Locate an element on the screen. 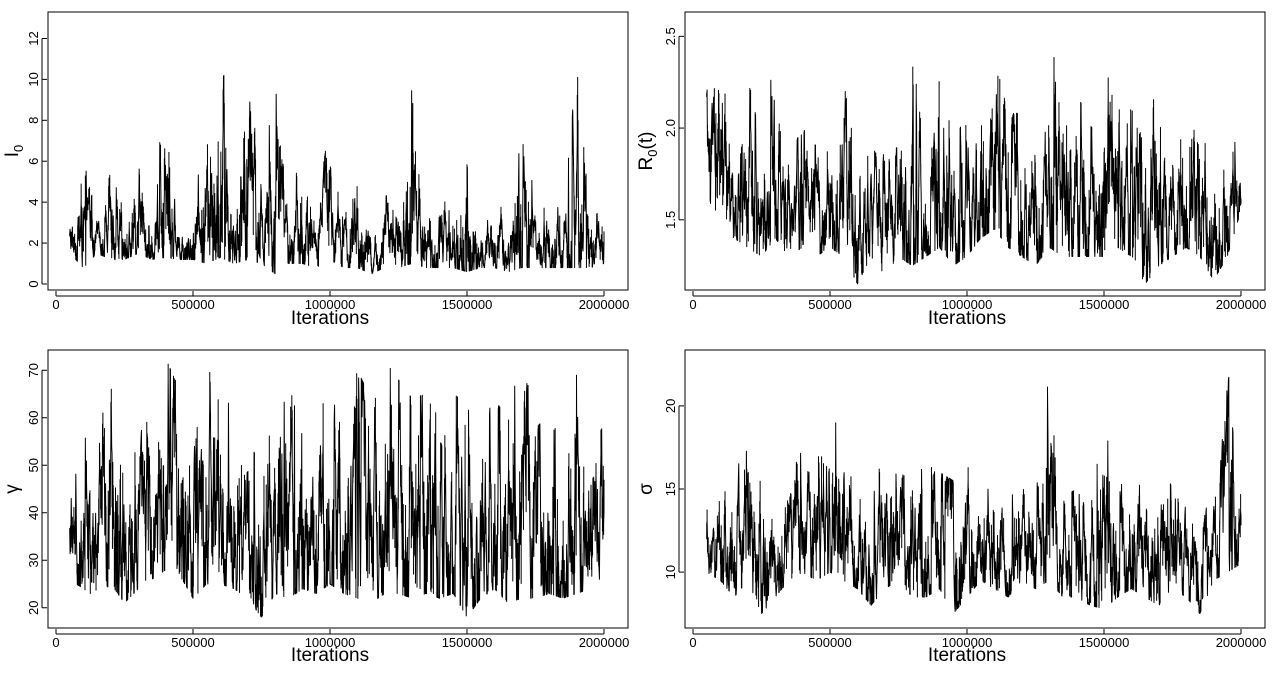  y-tick-label: 6 is located at coordinates (33, 161).